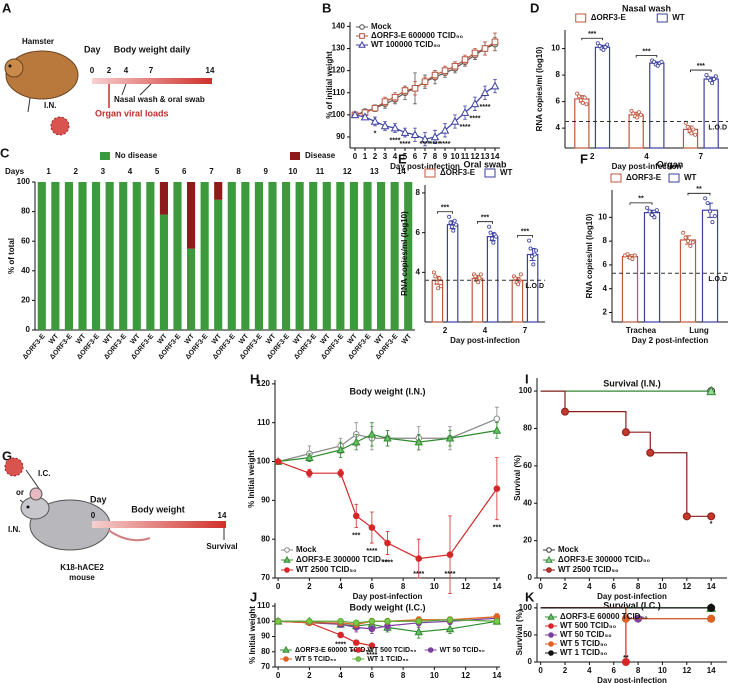  Describe the element at coordinates (641, 330) in the screenshot. I see `x-tick-label: Trachea` at that location.